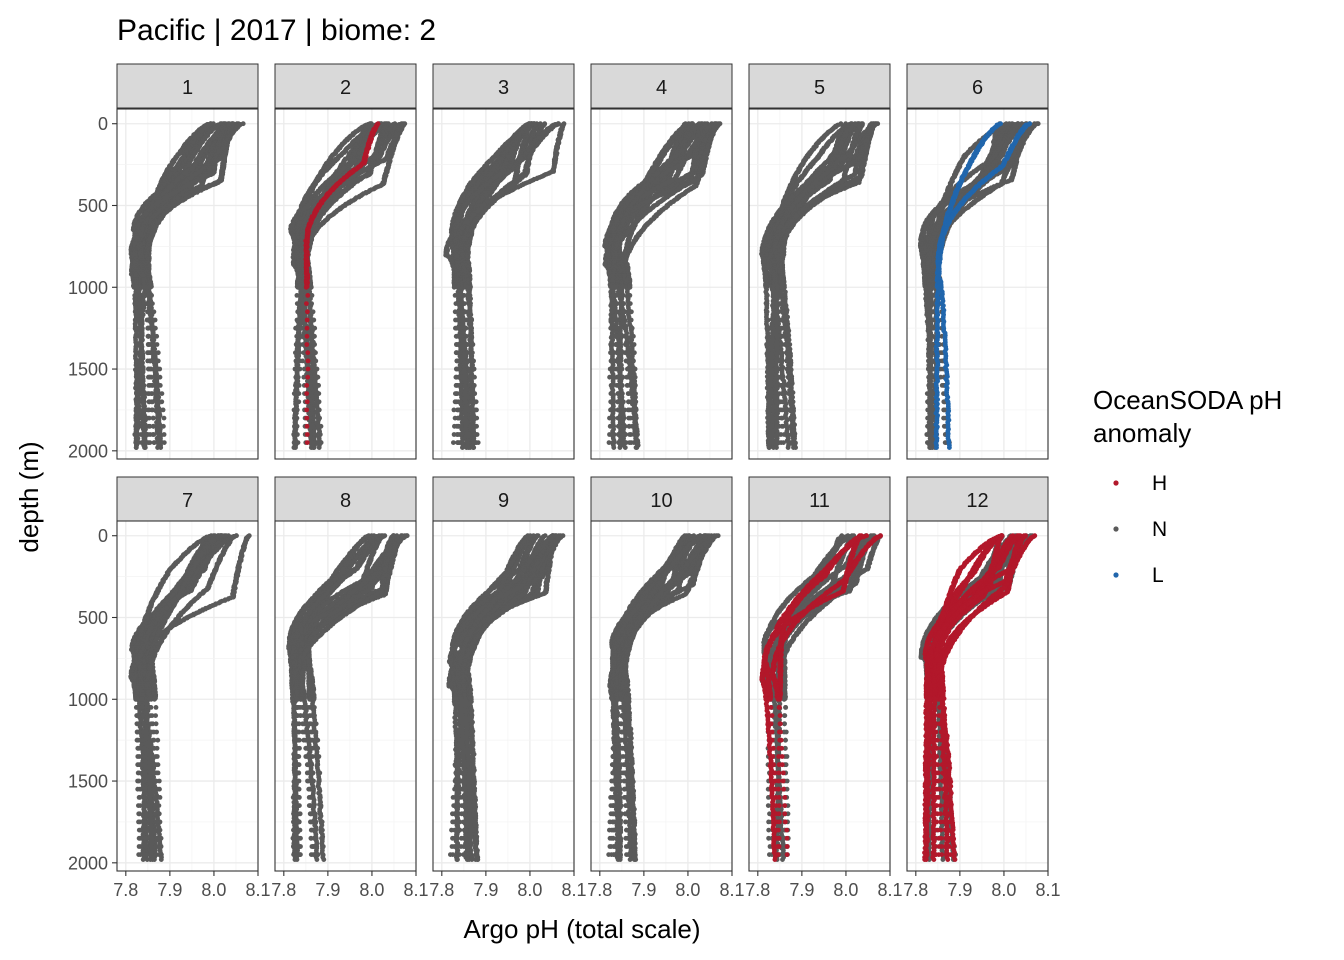  I want to click on facet-strip-label: 1, so click(187, 88).